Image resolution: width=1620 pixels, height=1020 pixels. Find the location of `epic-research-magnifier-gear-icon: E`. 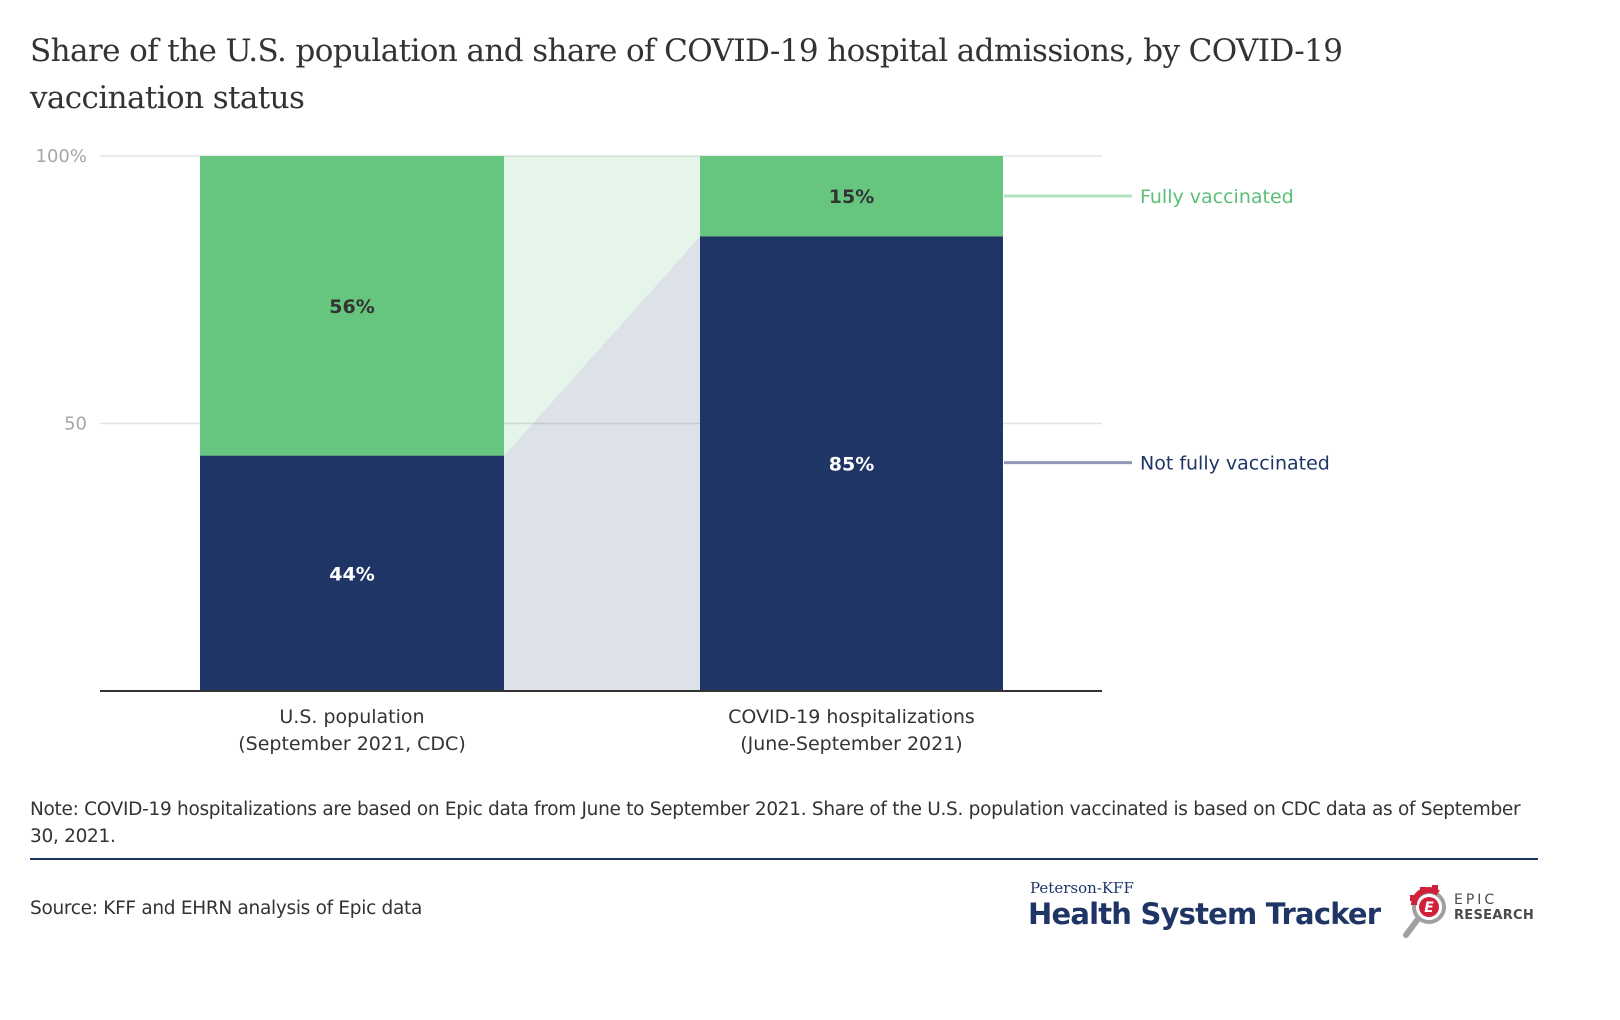

epic-research-magnifier-gear-icon: E is located at coordinates (1424, 911).